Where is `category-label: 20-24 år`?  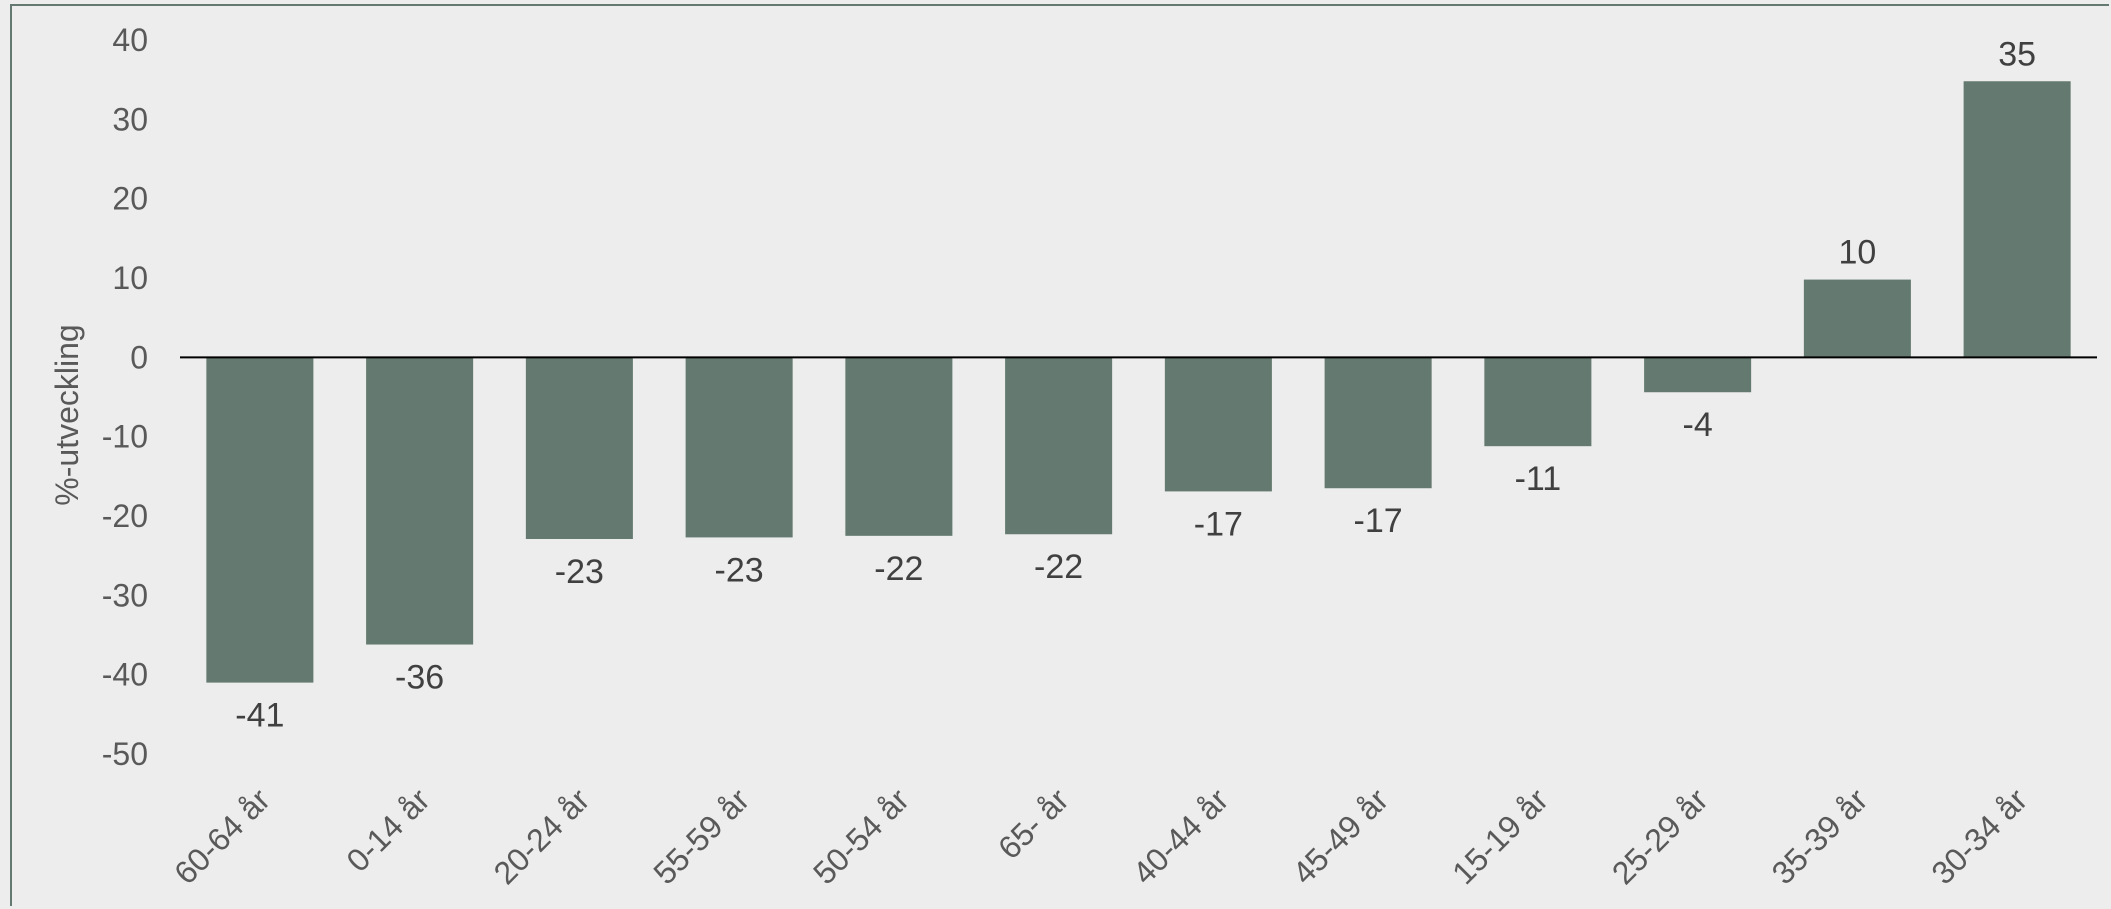 category-label: 20-24 år is located at coordinates (542, 836).